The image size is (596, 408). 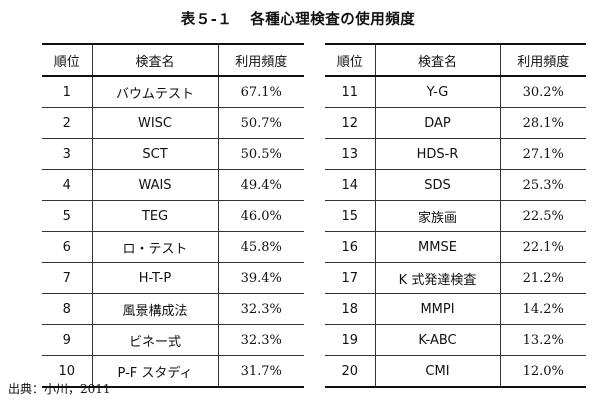 I want to click on table-row: 3 SCT 50.5%, so click(x=173, y=154).